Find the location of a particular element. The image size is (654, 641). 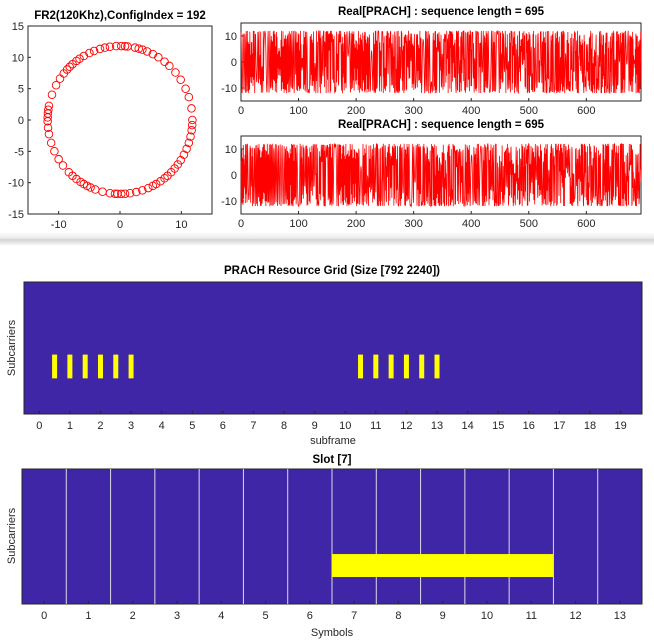

slot-grid-xtick-label: 10 is located at coordinates (487, 616).